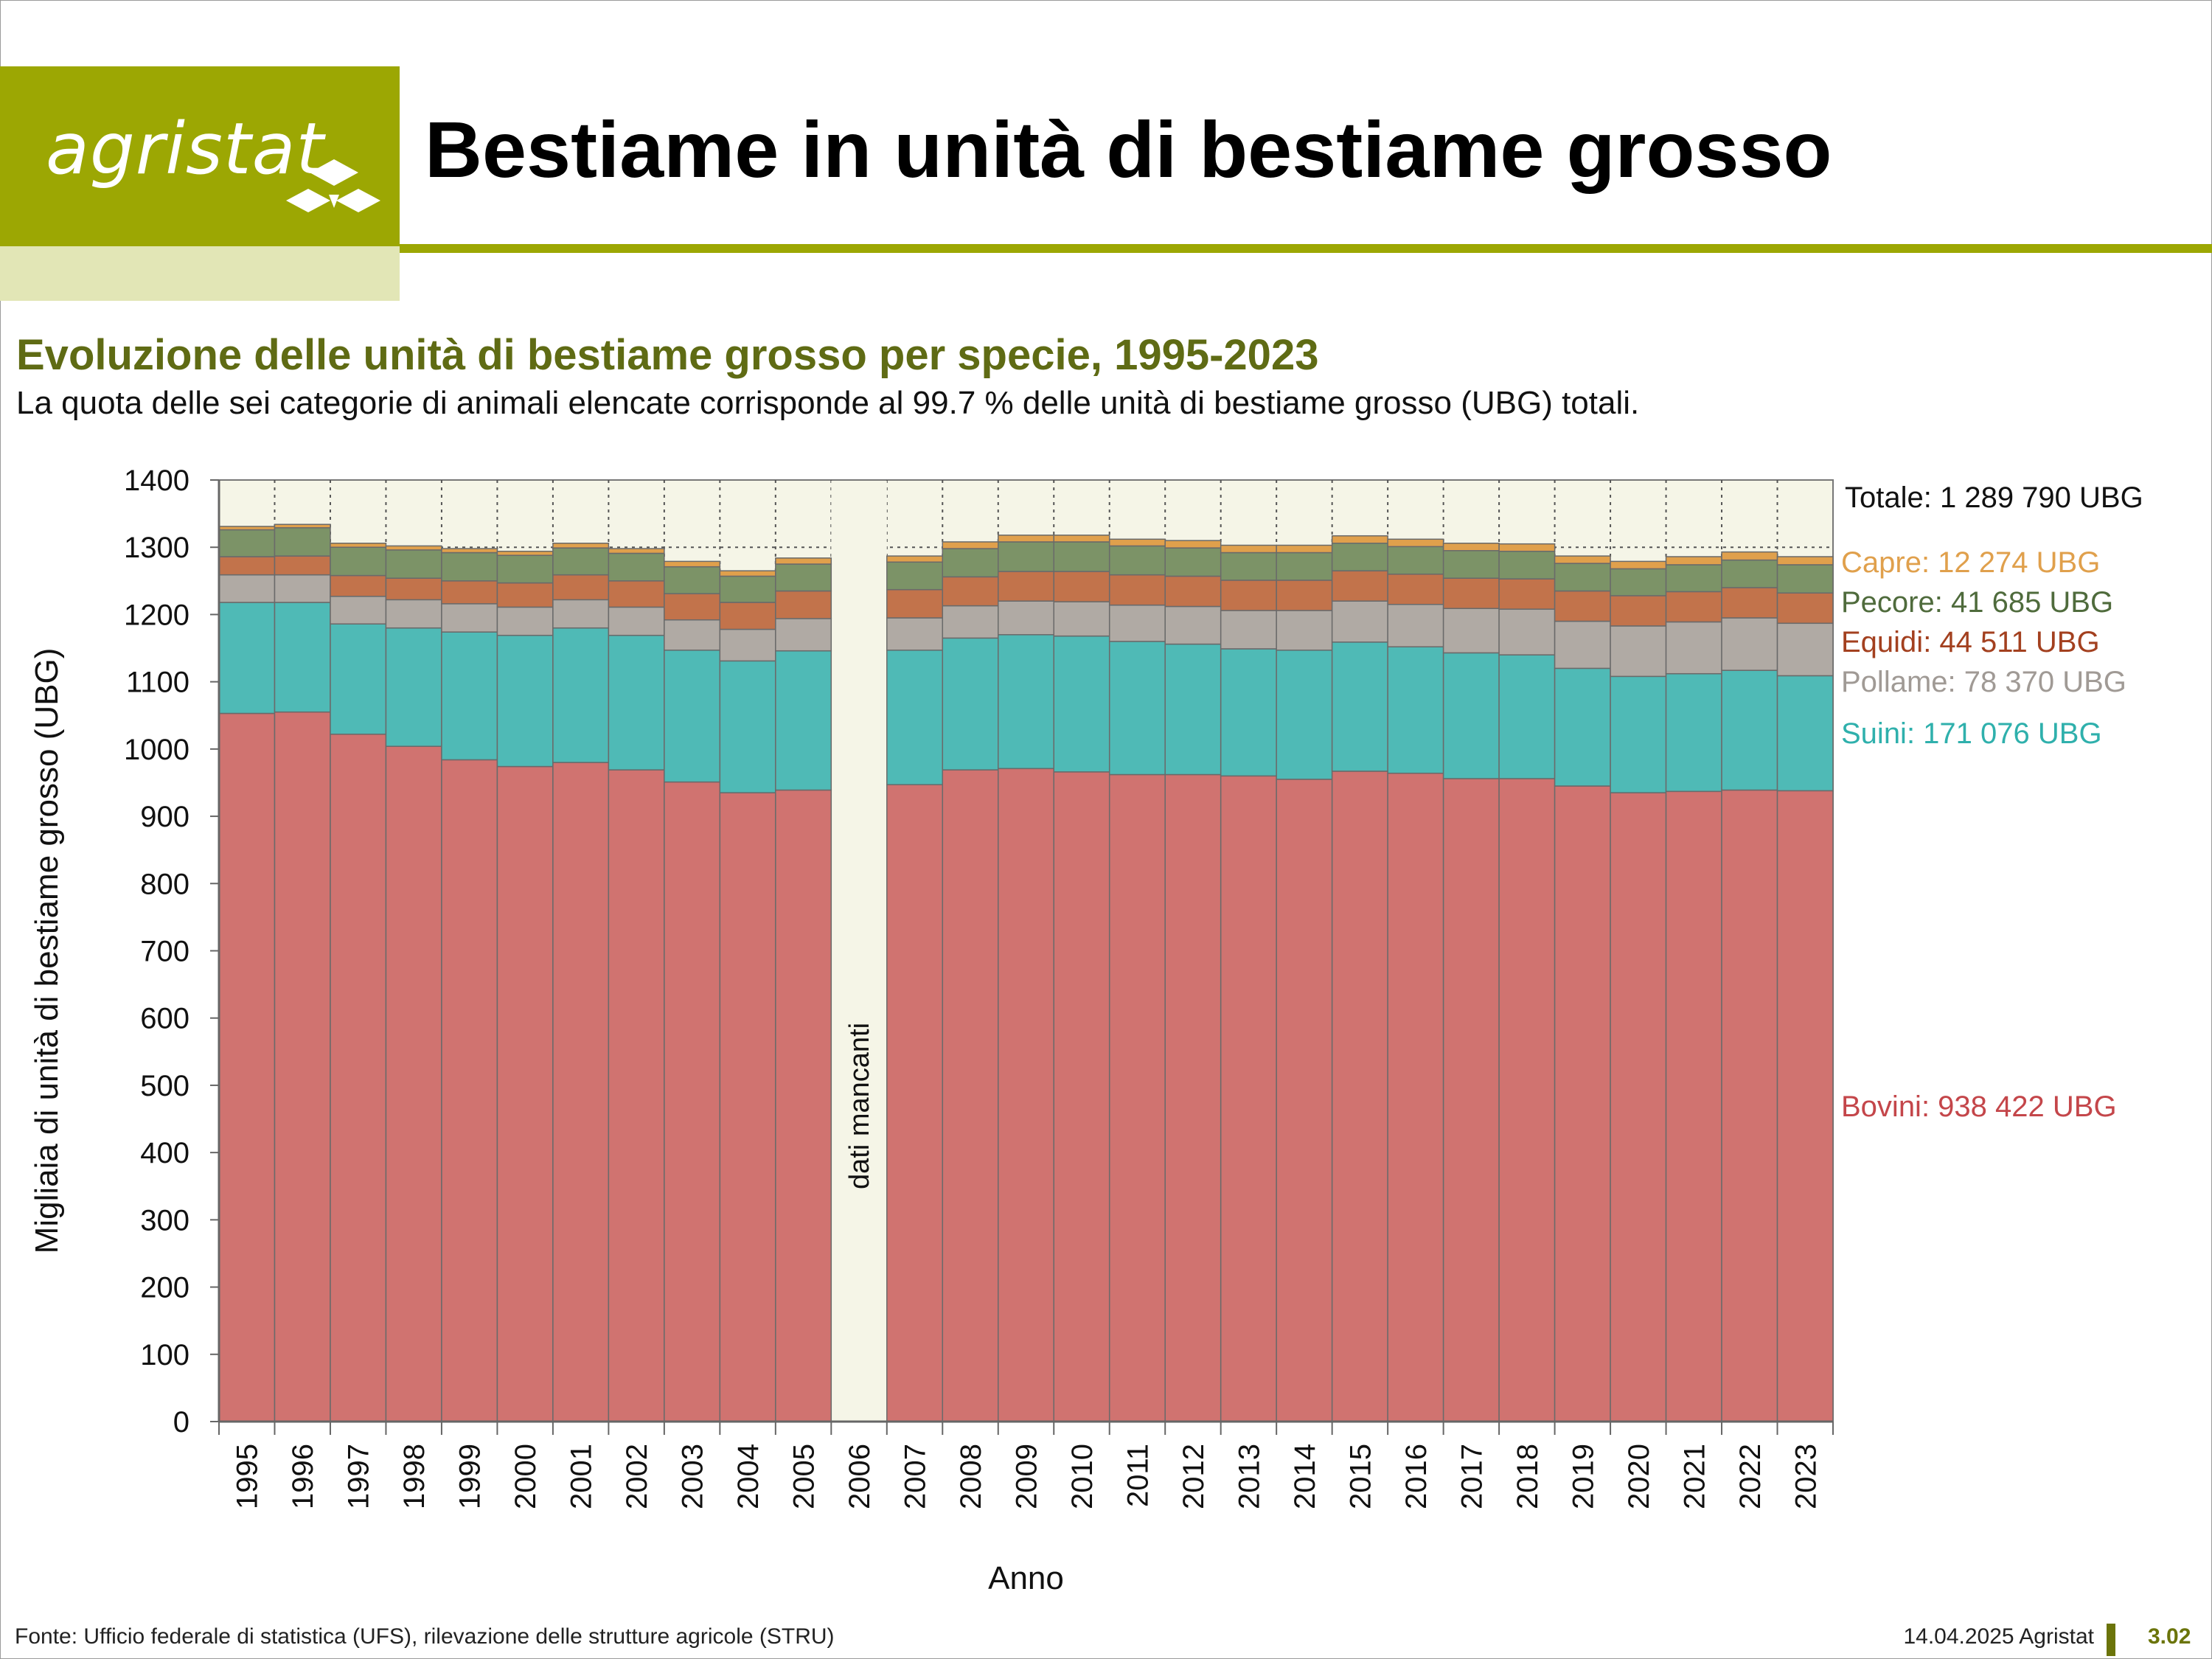  Describe the element at coordinates (525, 1093) in the screenshot. I see `bar-bovini-2000` at that location.